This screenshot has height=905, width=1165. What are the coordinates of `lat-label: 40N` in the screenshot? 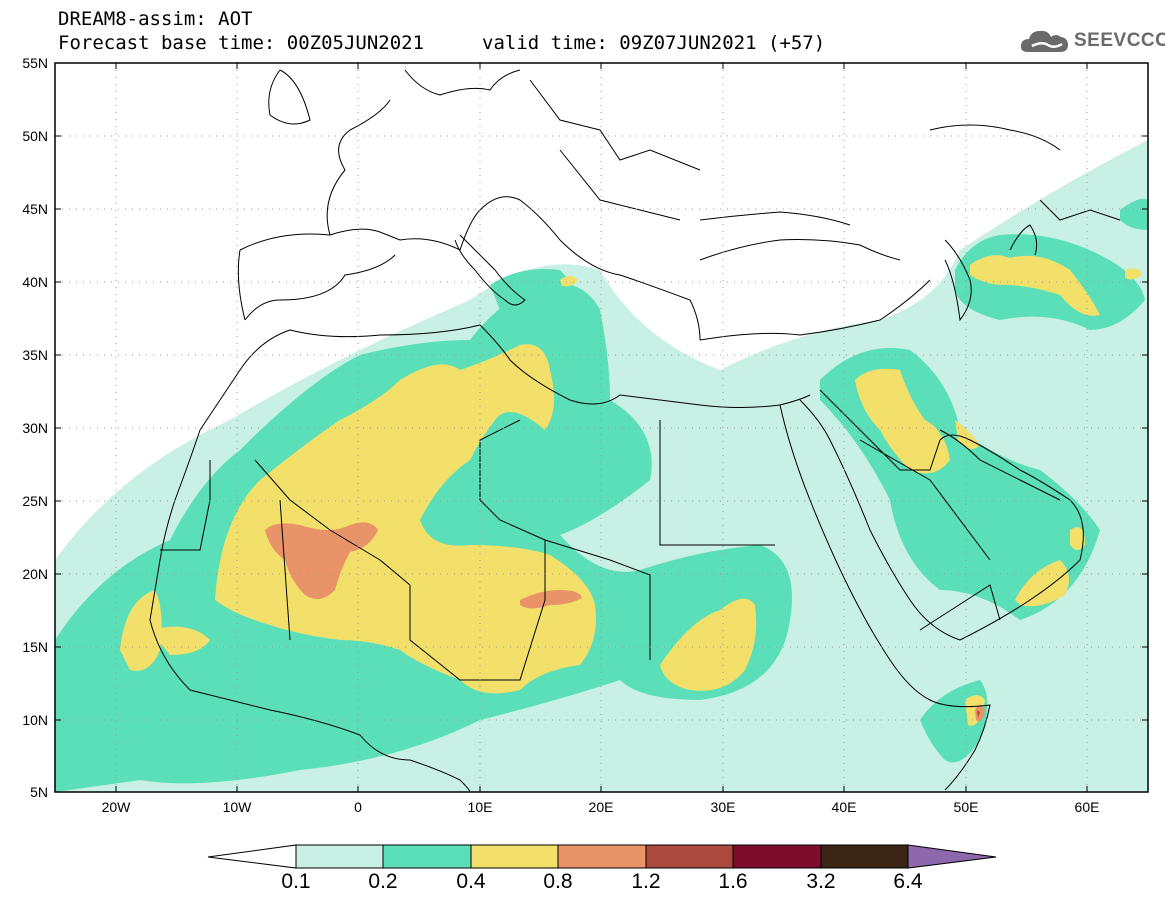 It's located at (35, 282).